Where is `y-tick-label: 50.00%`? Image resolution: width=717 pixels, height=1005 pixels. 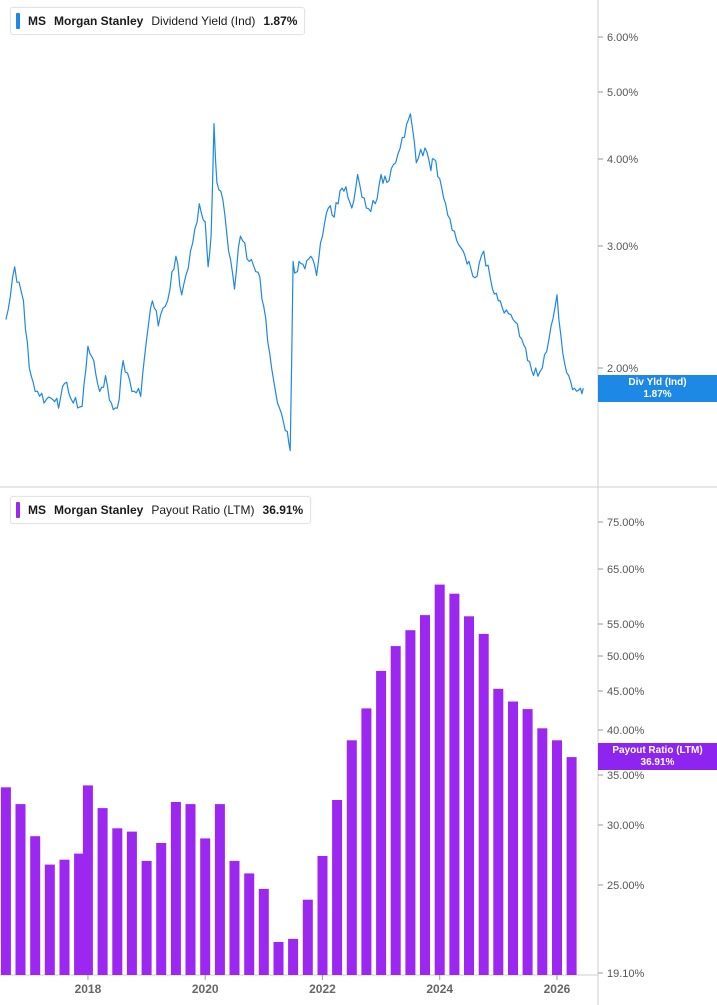 y-tick-label: 50.00% is located at coordinates (626, 657).